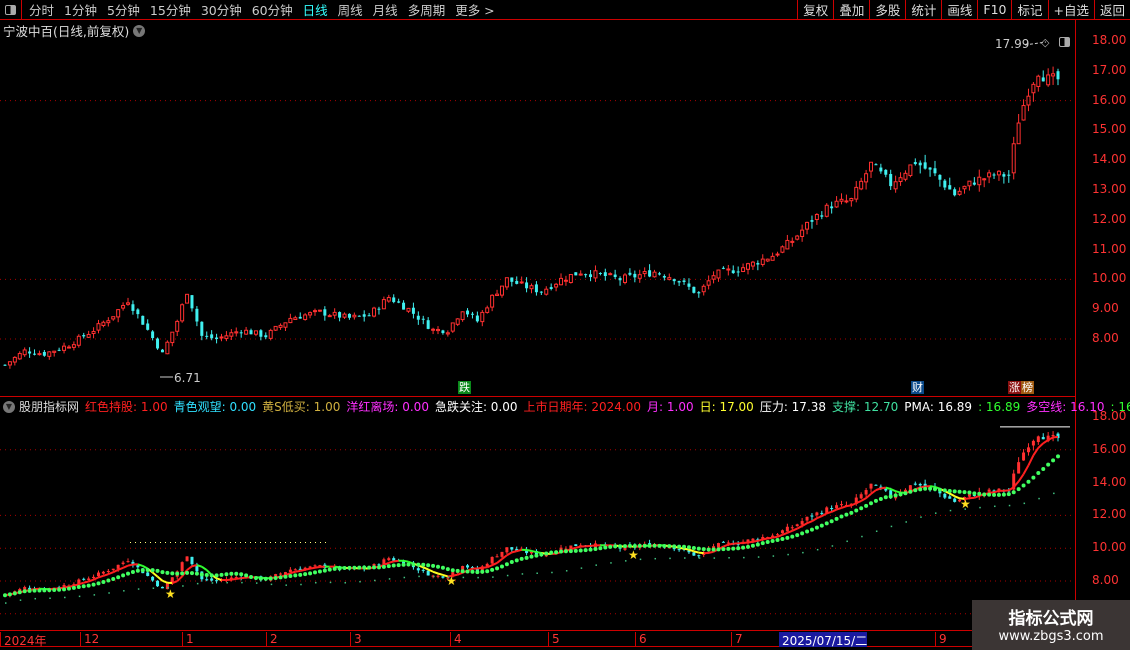 The height and width of the screenshot is (650, 1130). What do you see at coordinates (965, 504) in the screenshot?
I see `buy-star-icon: ★` at bounding box center [965, 504].